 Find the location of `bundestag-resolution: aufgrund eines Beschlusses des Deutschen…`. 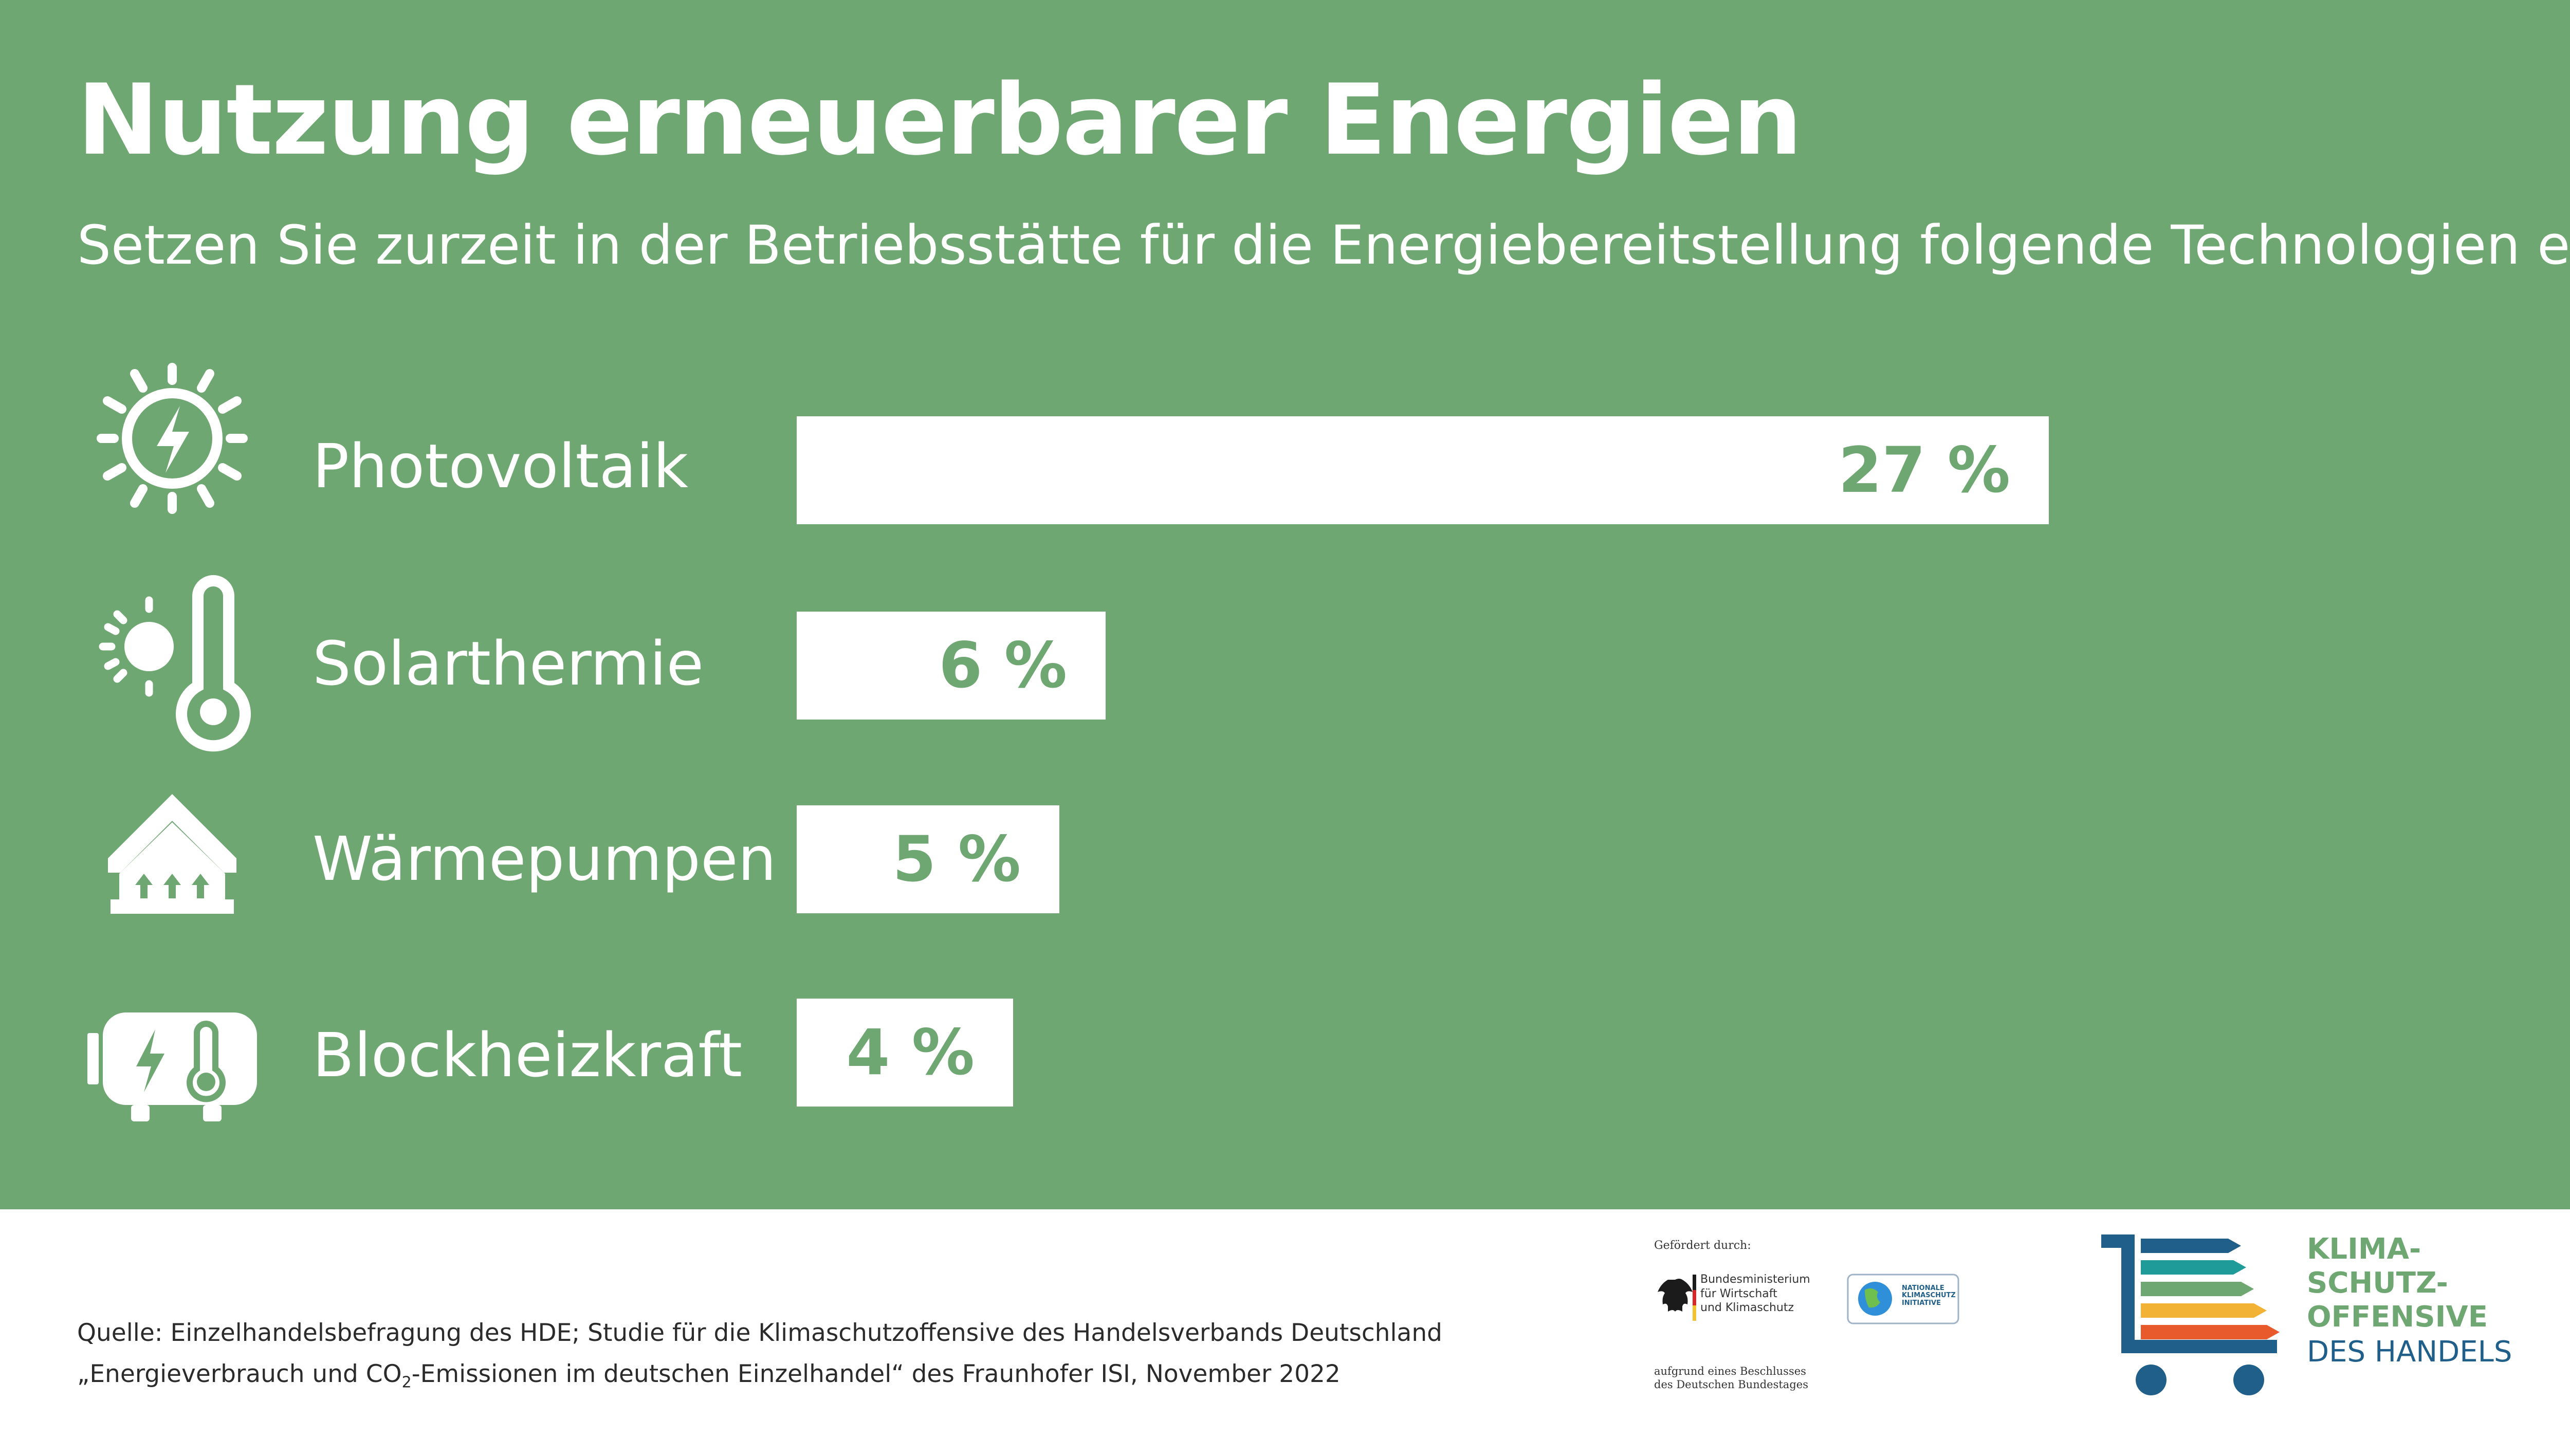

bundestag-resolution: aufgrund eines Beschlusses des Deutschen… is located at coordinates (1731, 1378).